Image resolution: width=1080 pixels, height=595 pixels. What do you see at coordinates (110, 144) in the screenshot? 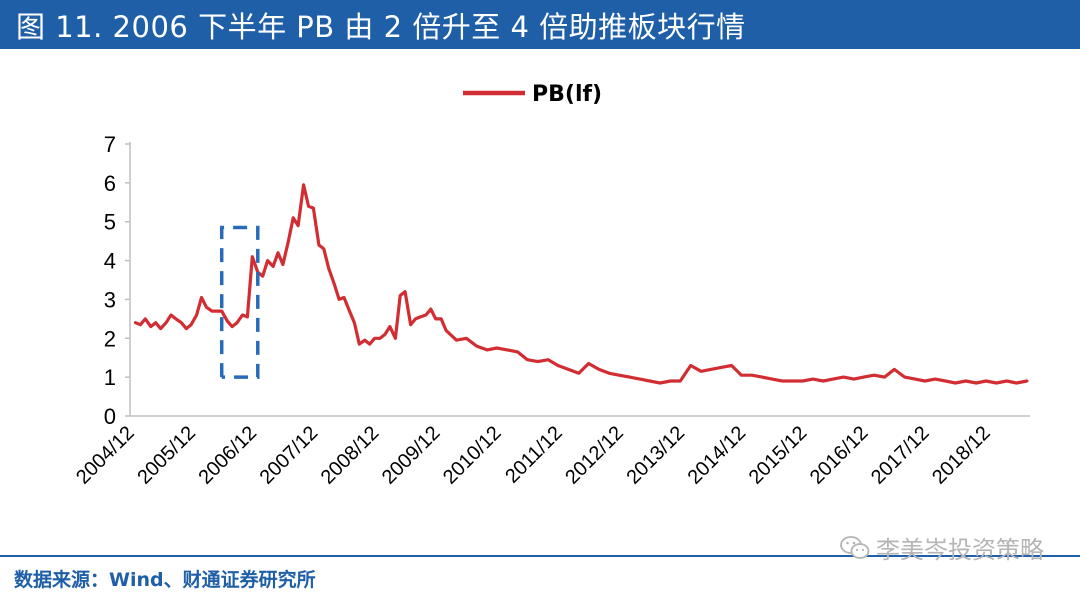
I see `y-tick-label: 7` at bounding box center [110, 144].